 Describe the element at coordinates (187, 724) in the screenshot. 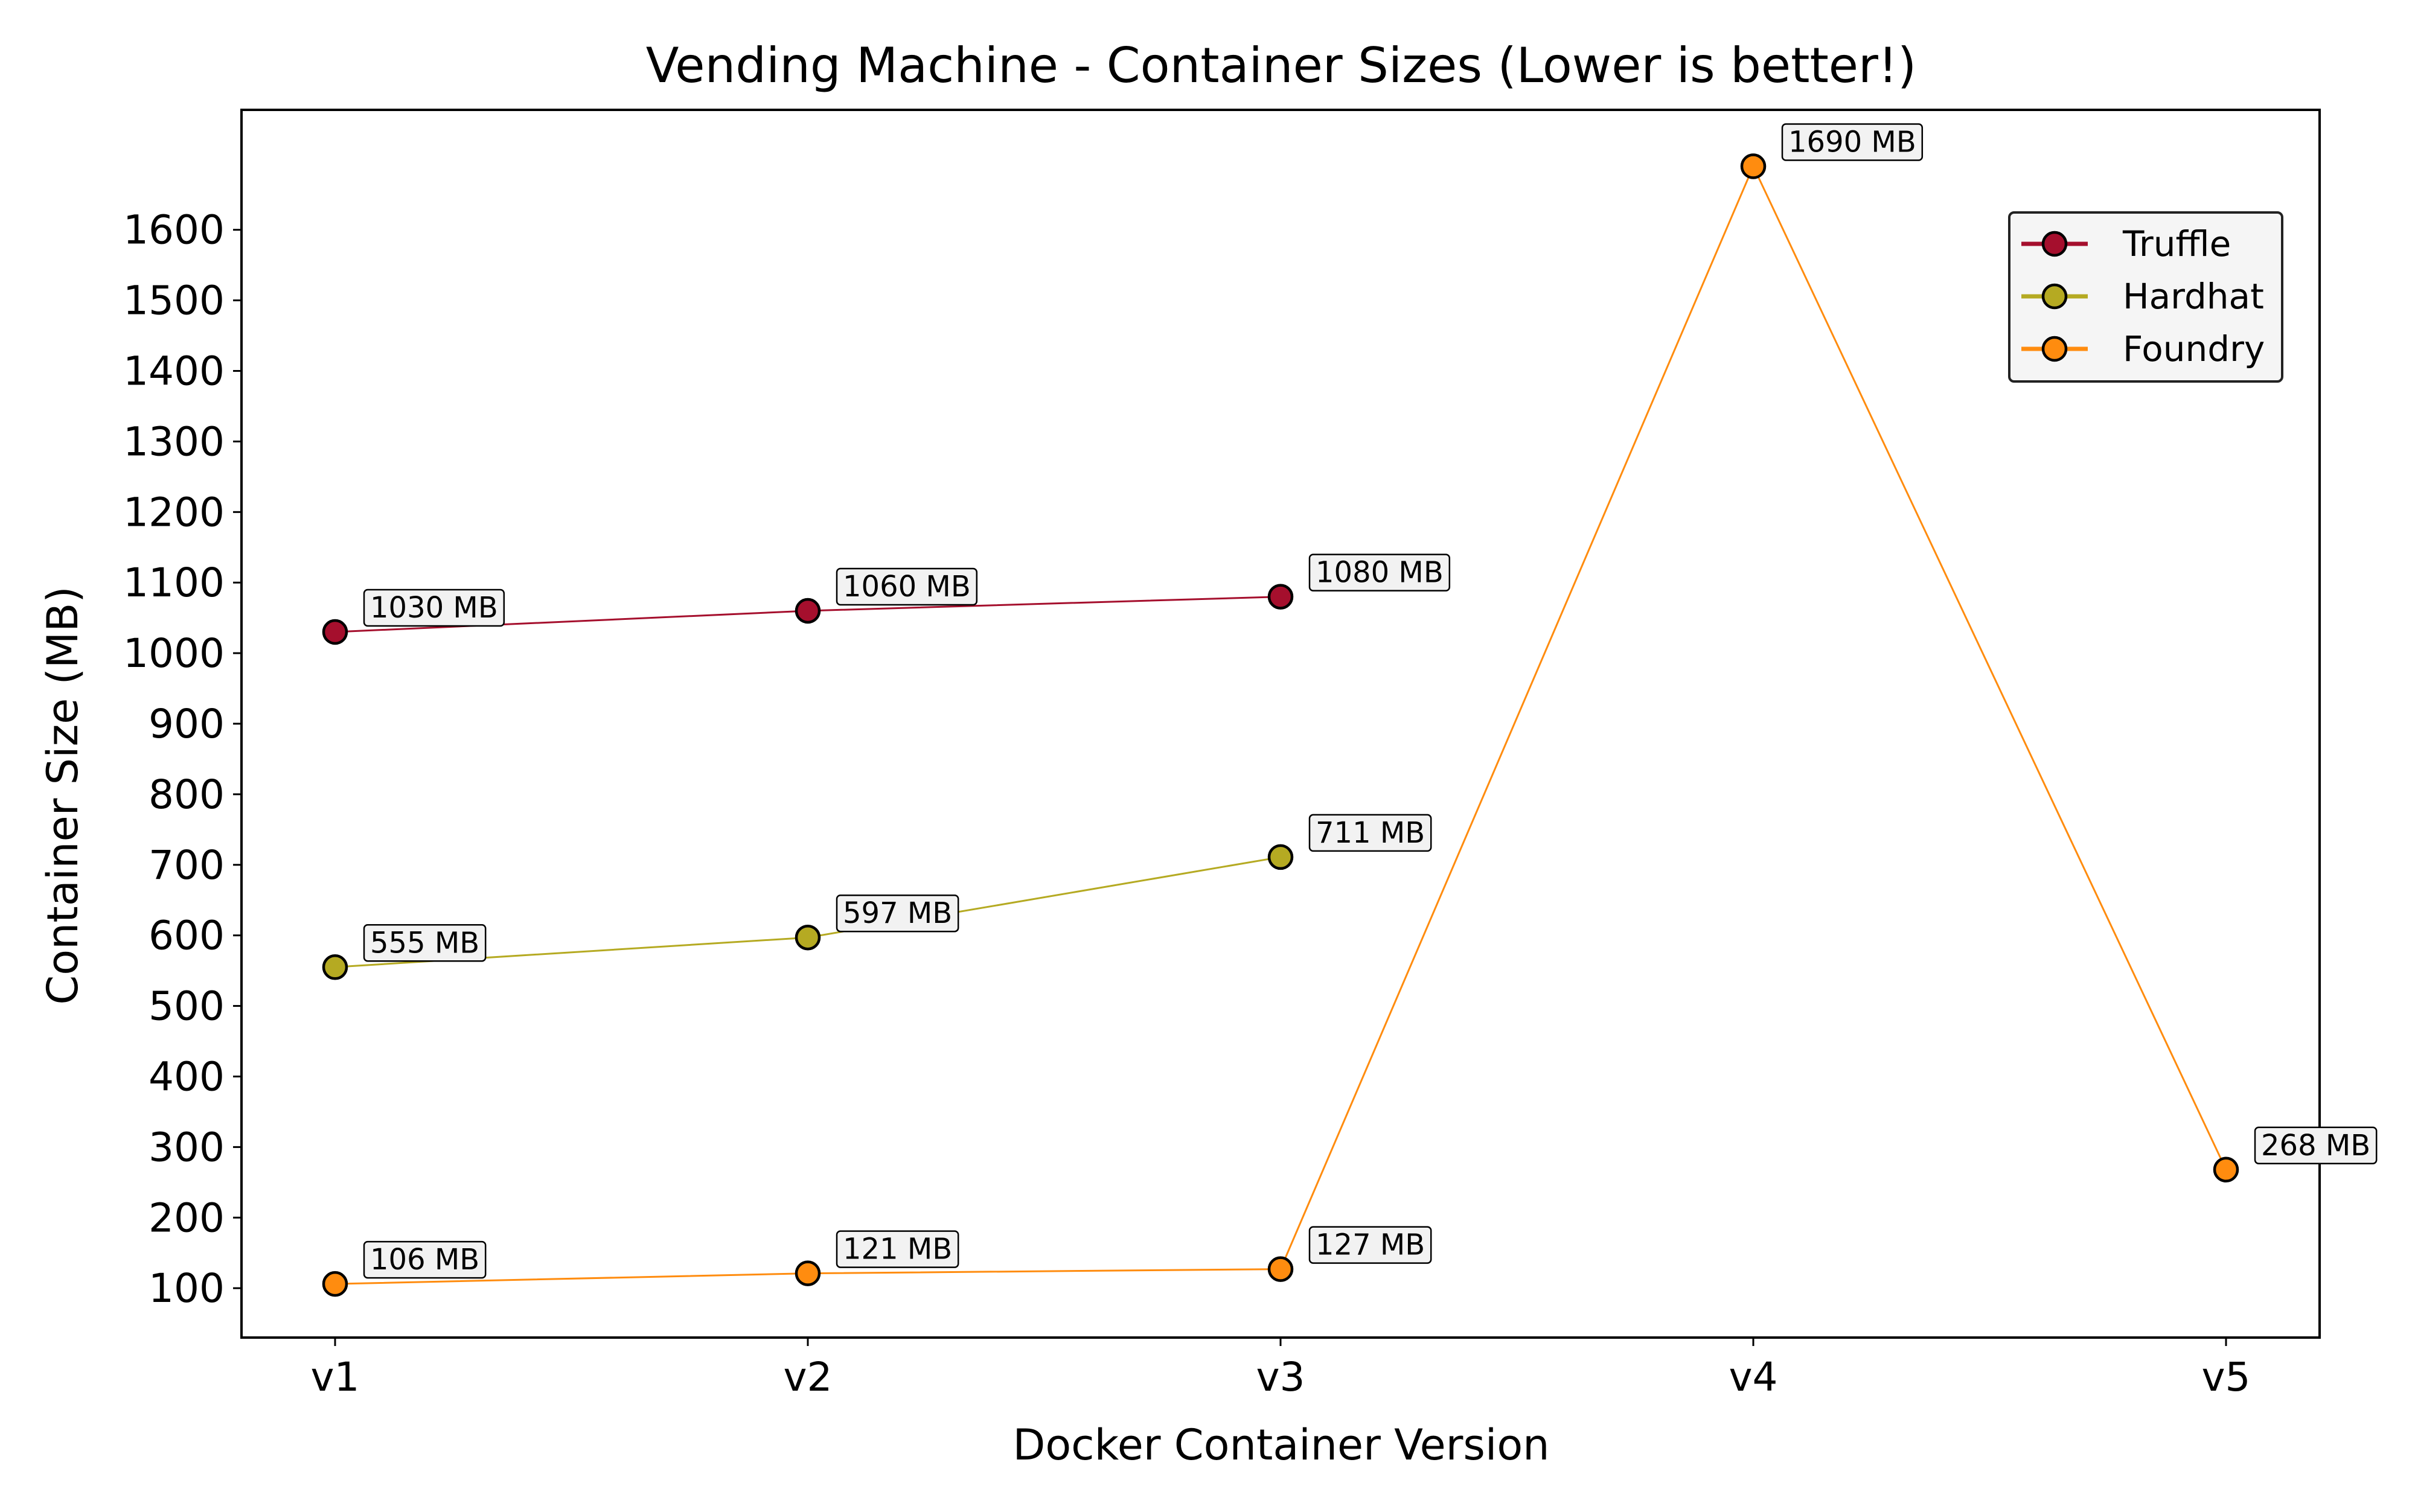

I see `y-tick-label: 900` at that location.